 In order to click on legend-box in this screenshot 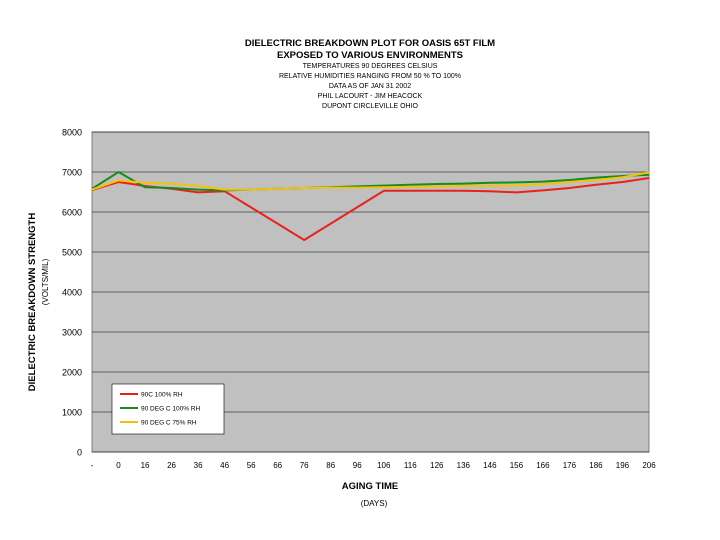, I will do `click(168, 409)`.